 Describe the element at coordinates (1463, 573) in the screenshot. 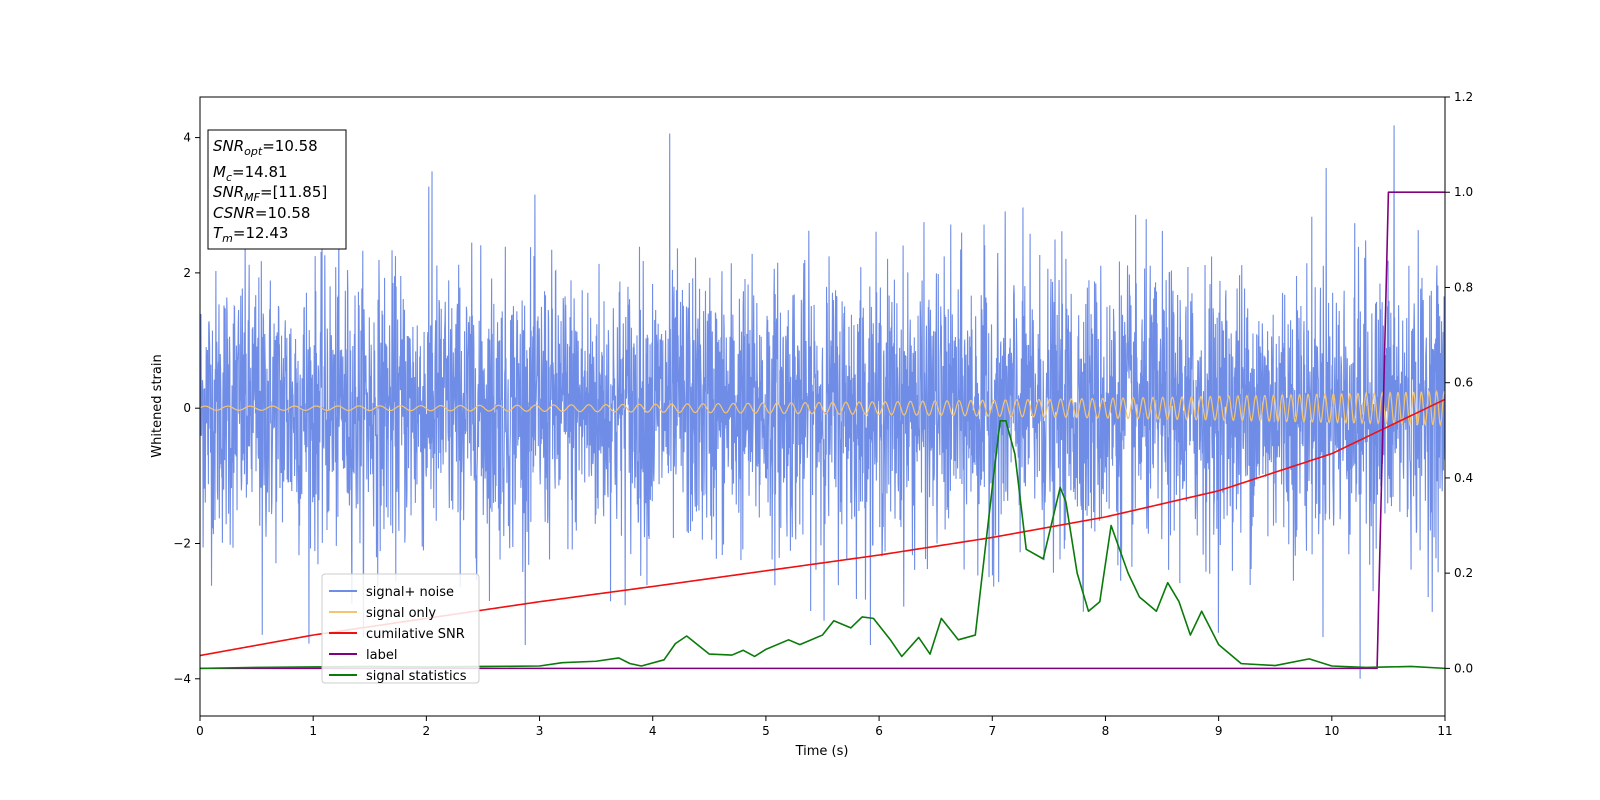

I see `y2-tick-label: 0.2` at that location.